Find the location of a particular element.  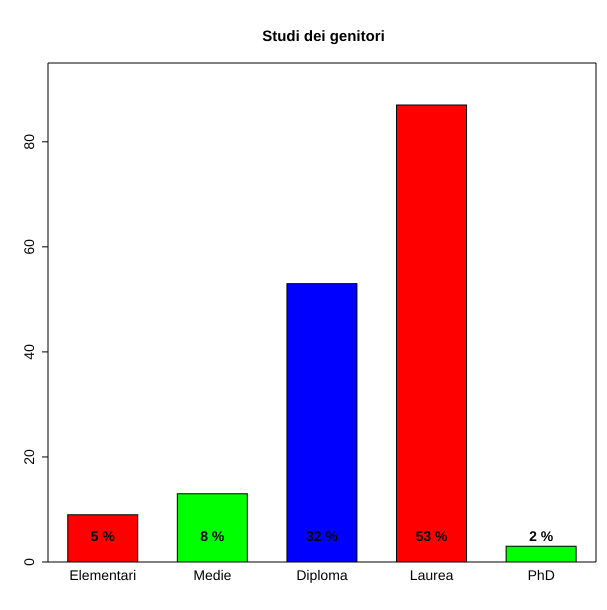

y-tick-label: 80 is located at coordinates (29, 142).